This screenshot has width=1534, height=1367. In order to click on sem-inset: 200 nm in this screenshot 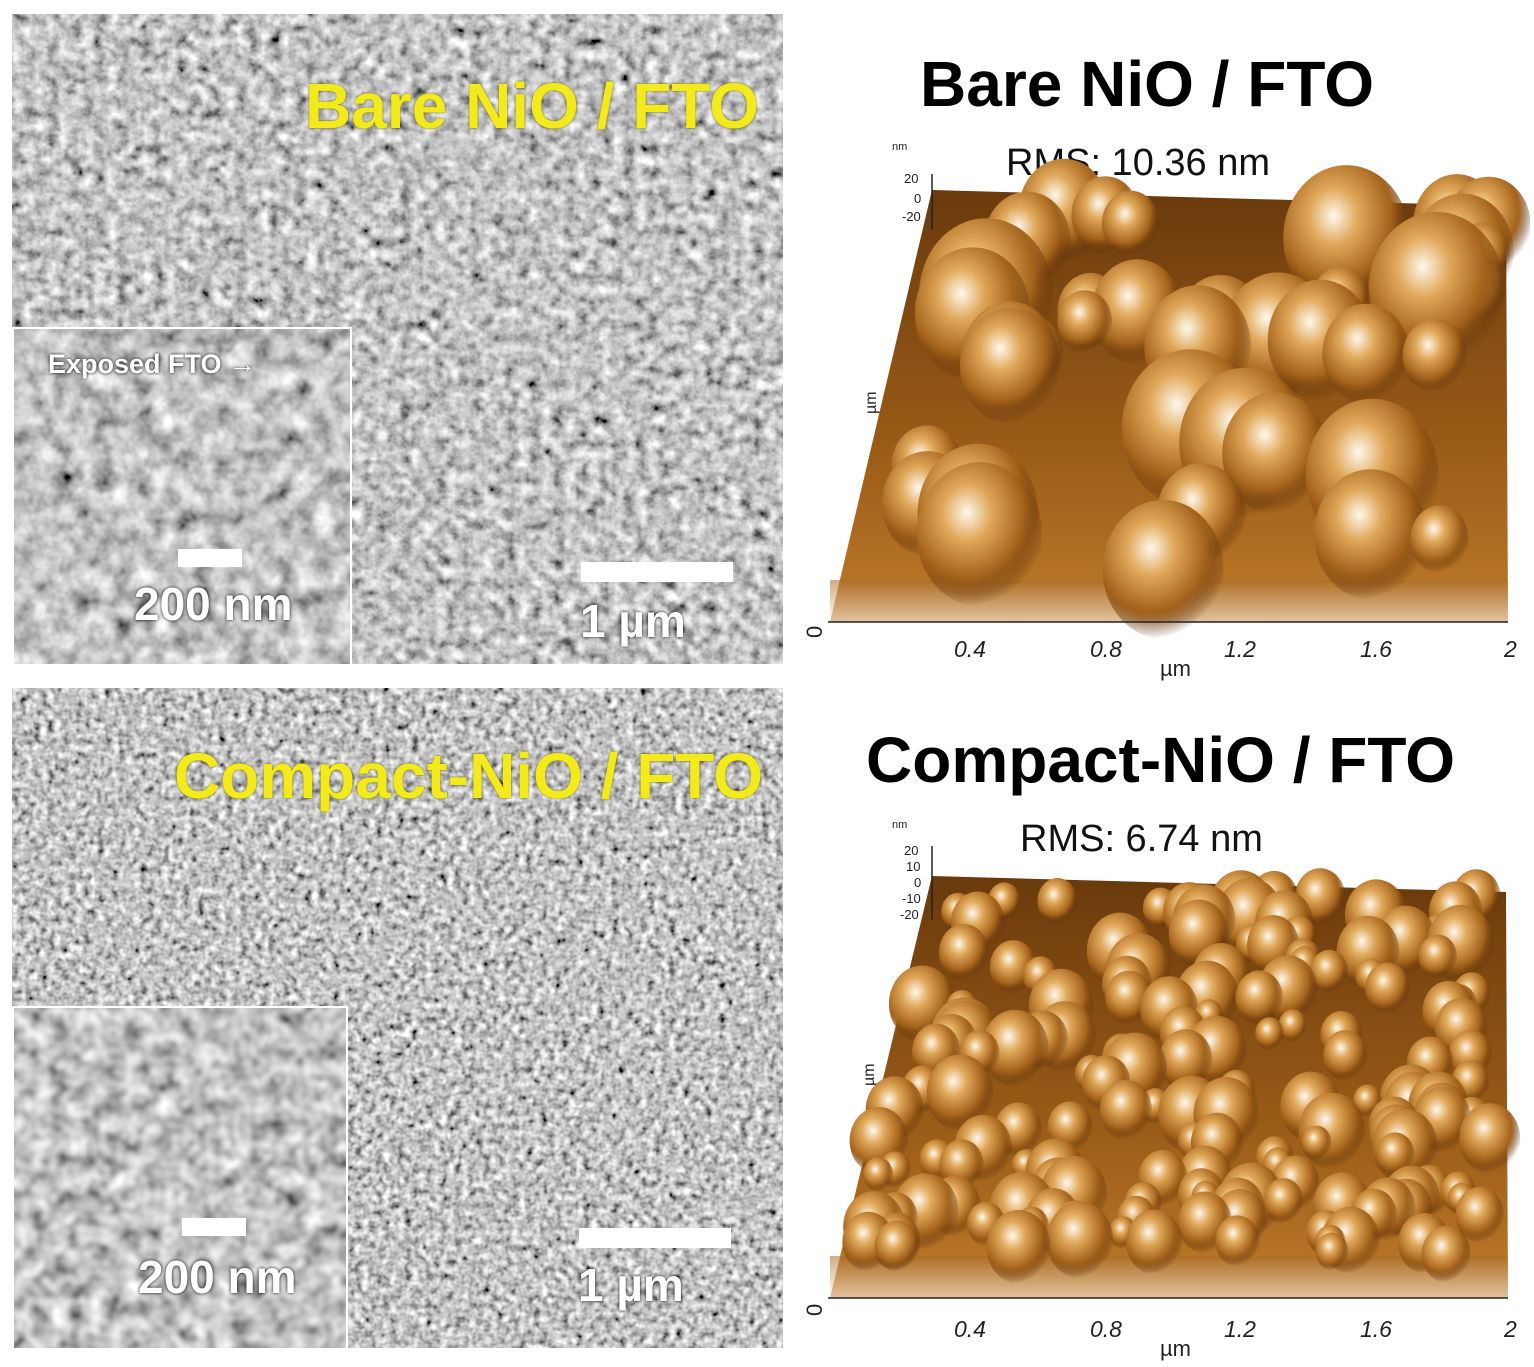, I will do `click(180, 1177)`.